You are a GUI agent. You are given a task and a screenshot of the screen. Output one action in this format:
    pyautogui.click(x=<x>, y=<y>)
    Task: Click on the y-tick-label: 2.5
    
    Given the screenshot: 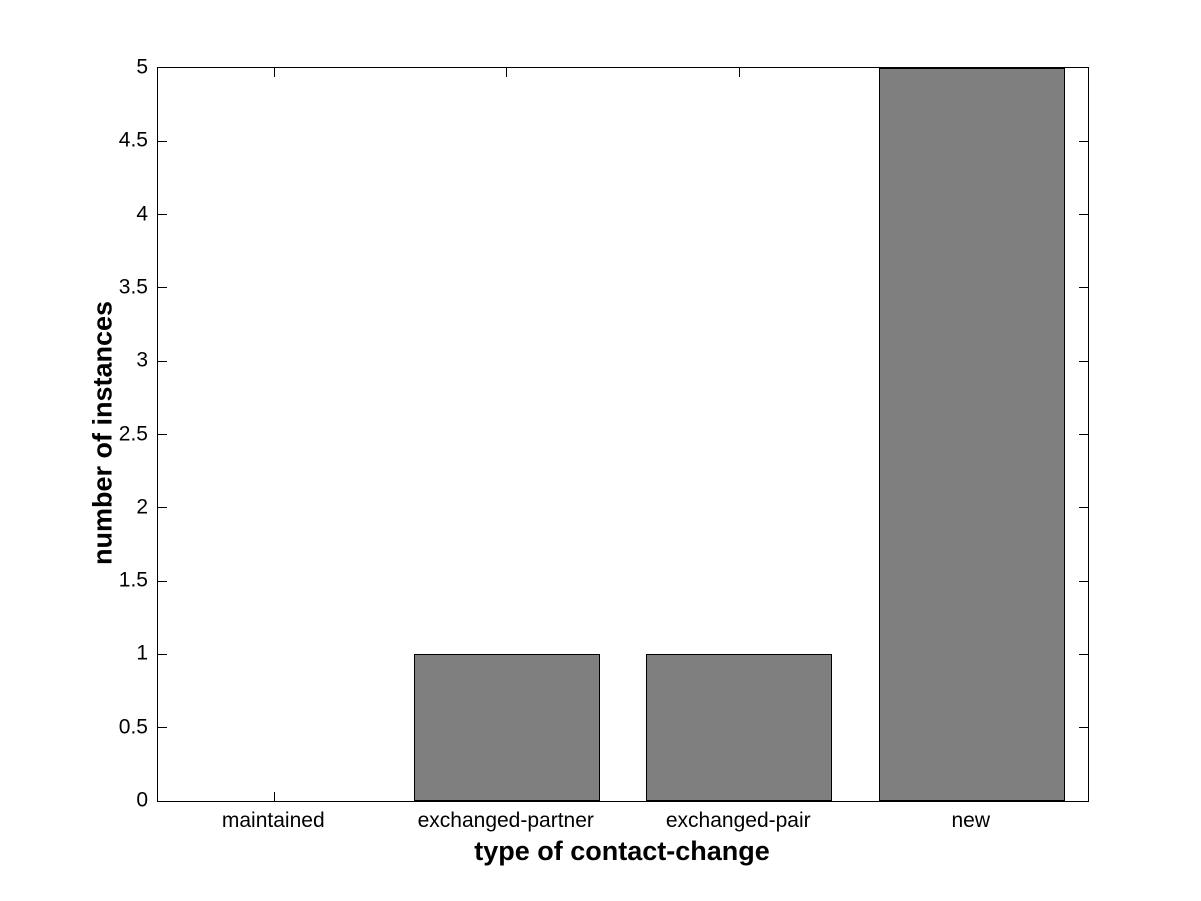 What is the action you would take?
    pyautogui.click(x=133, y=433)
    